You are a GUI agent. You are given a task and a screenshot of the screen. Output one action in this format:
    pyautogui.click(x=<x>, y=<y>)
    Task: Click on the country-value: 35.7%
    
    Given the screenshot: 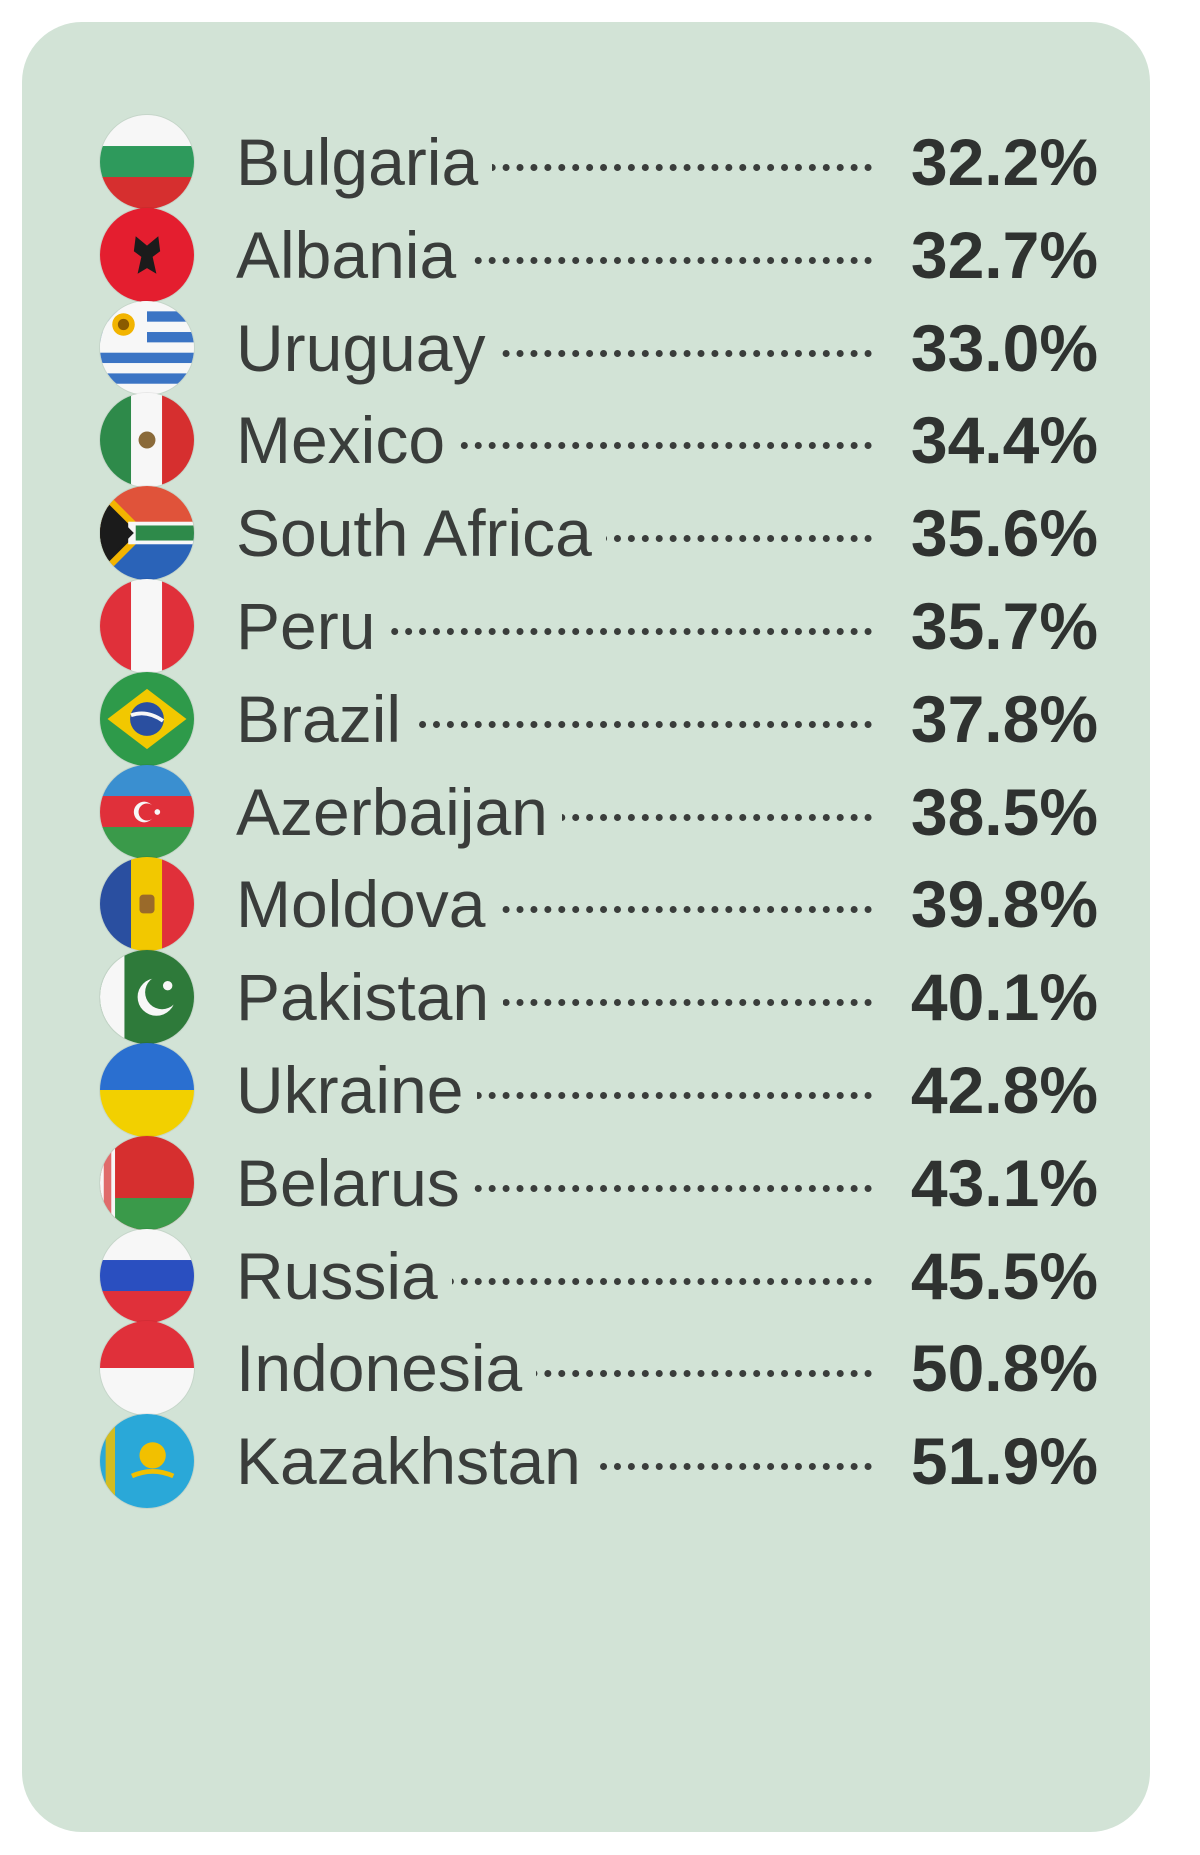 What is the action you would take?
    pyautogui.click(x=999, y=626)
    